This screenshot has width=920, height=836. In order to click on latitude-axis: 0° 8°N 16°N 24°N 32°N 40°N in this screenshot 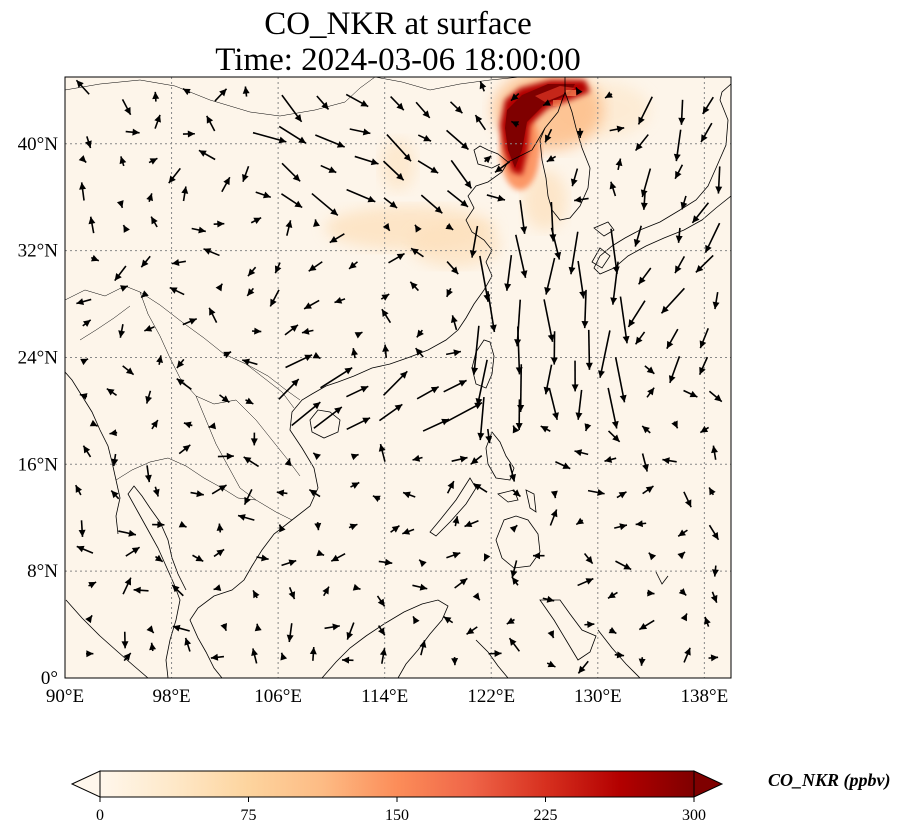, I will do `click(38, 411)`.